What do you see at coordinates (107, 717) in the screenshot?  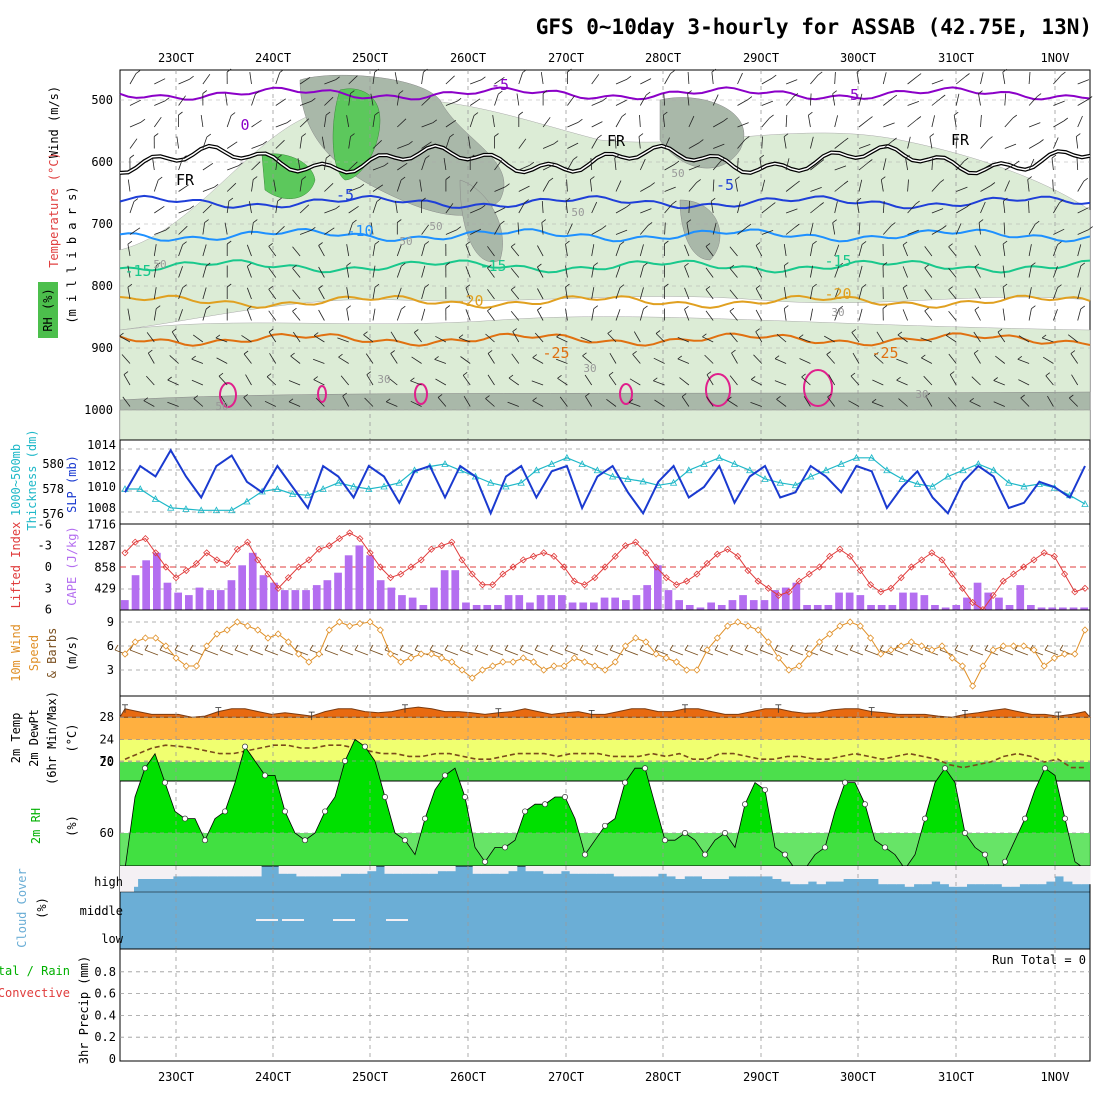 I see `temp2m-tick-label: 28` at bounding box center [107, 717].